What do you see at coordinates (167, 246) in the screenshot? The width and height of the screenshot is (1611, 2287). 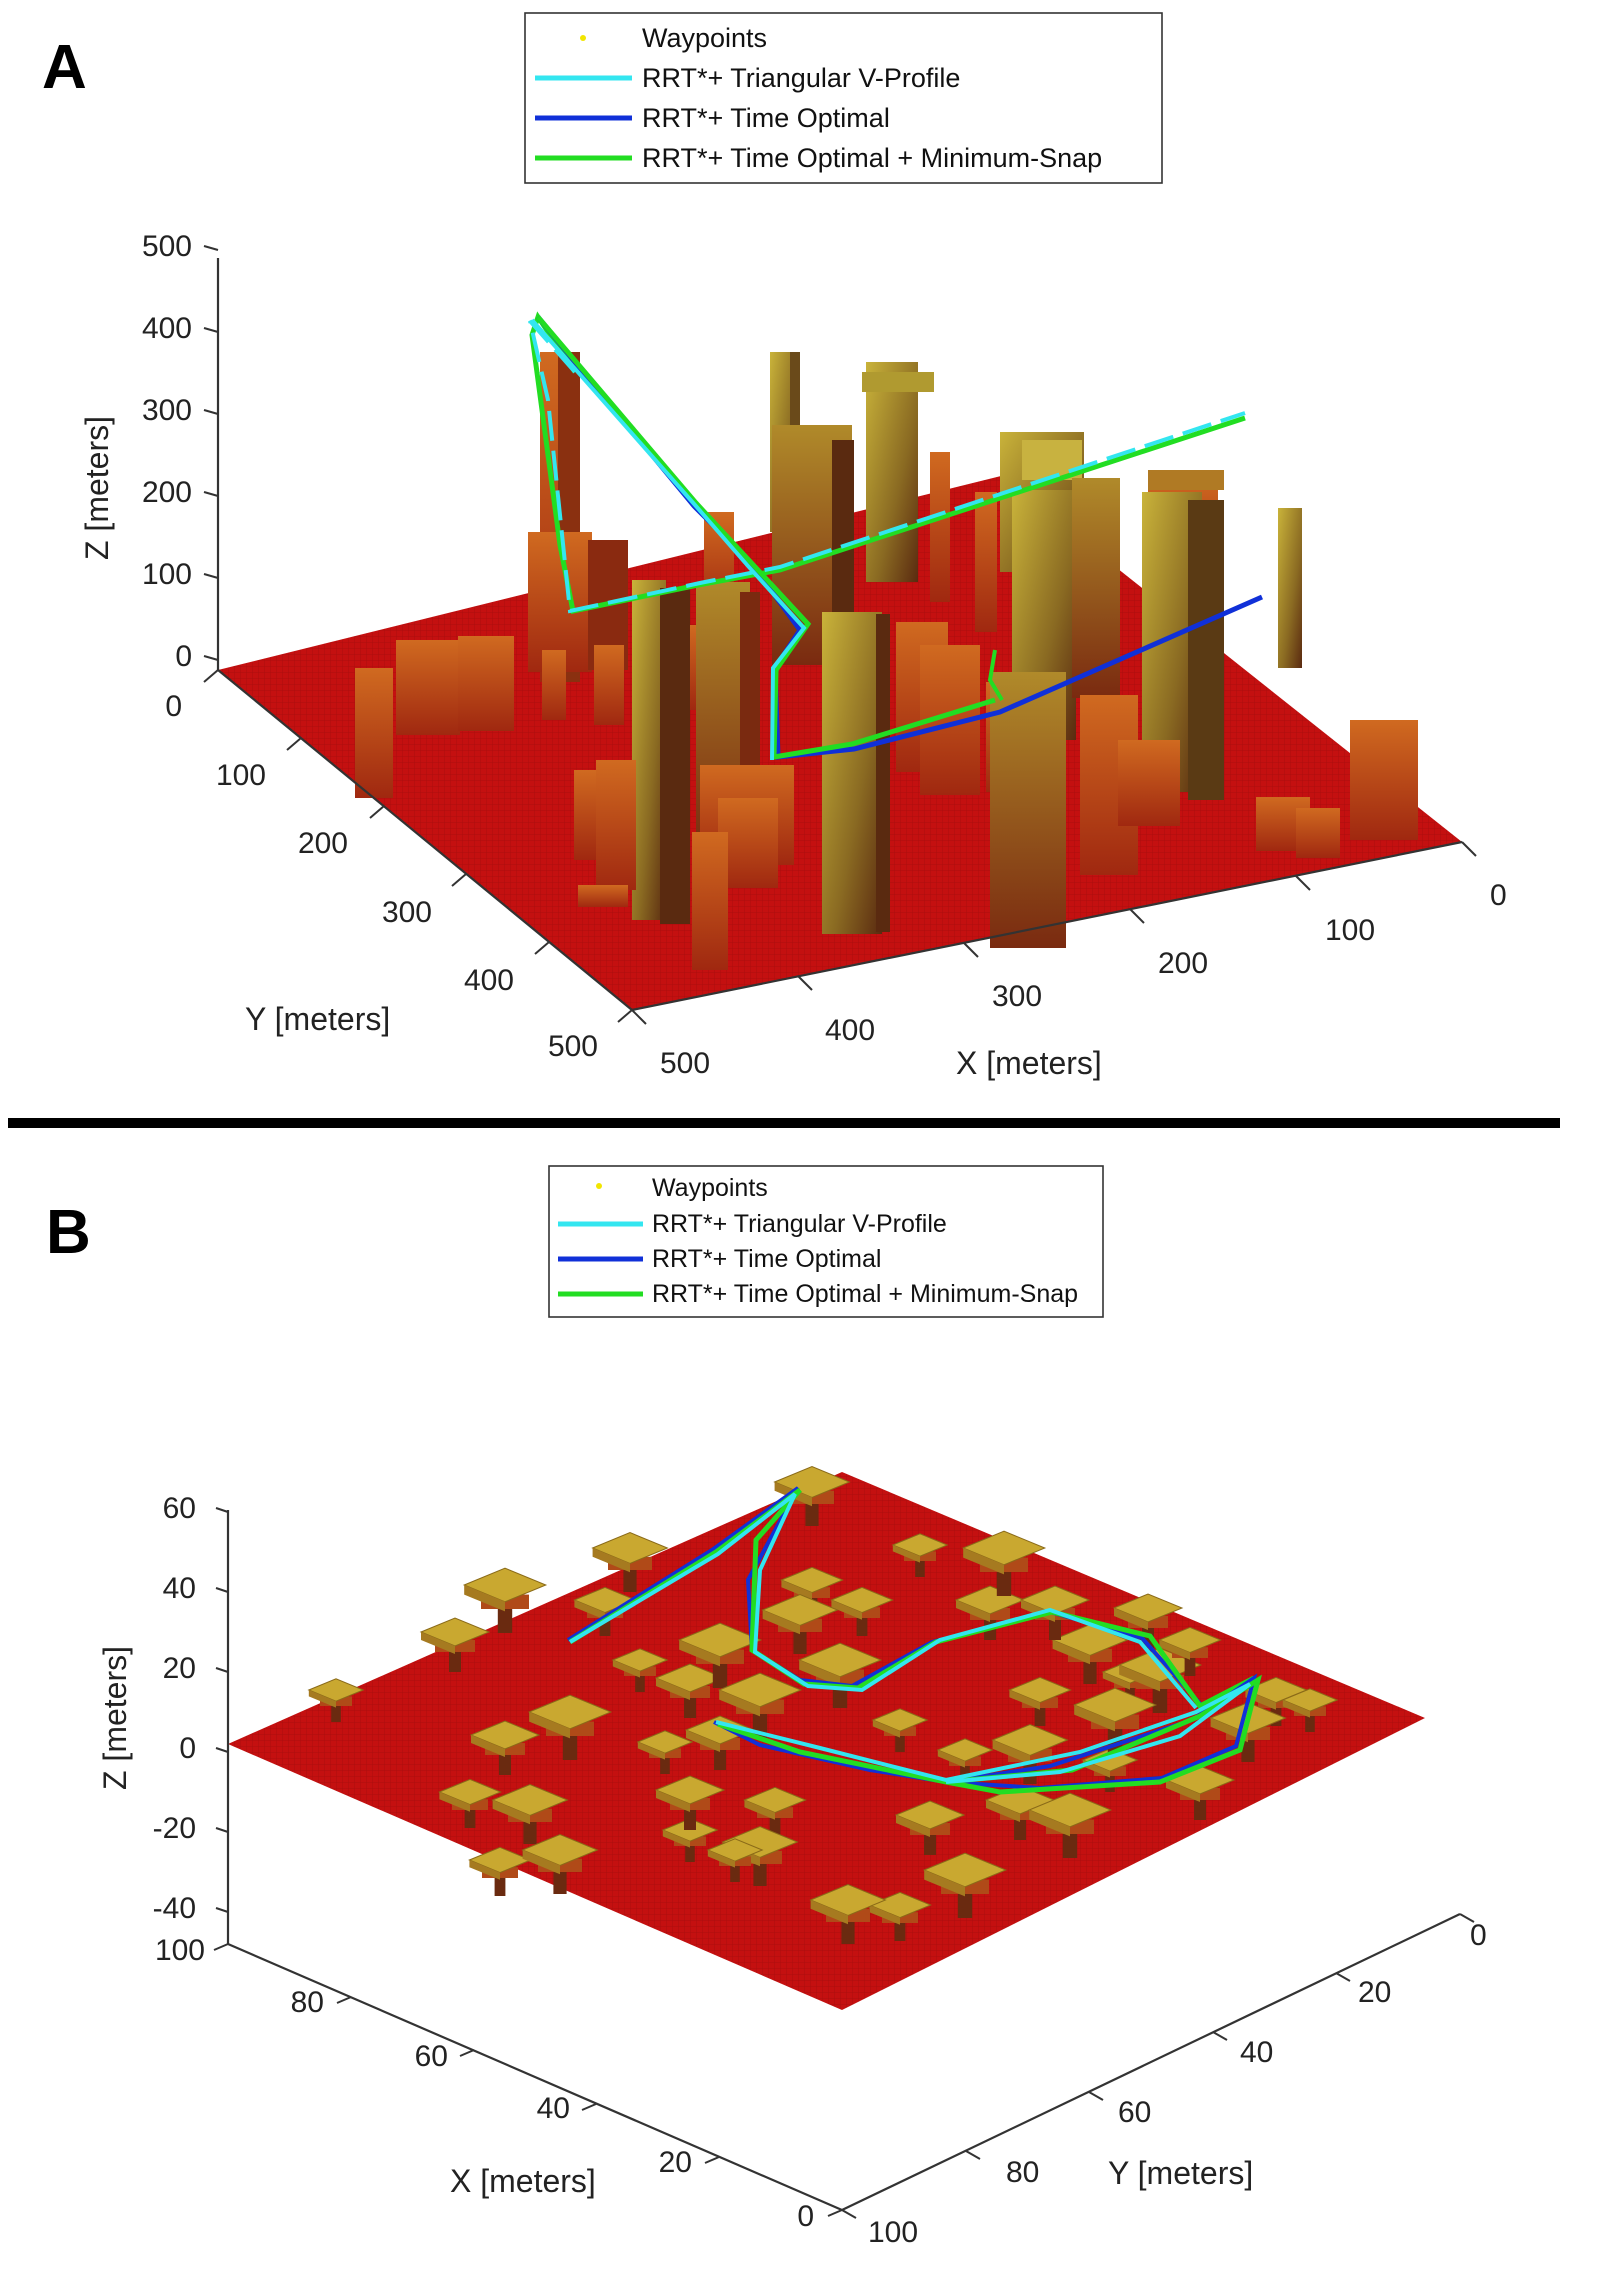 I see `z-tick-label: 500` at bounding box center [167, 246].